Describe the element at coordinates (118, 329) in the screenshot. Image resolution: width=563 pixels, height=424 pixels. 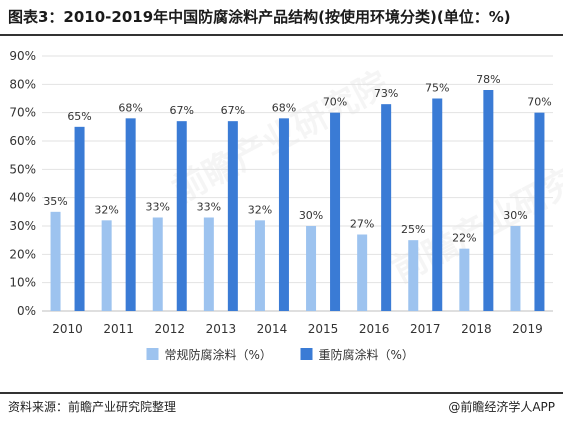
I see `x-tick-label: 2011` at that location.